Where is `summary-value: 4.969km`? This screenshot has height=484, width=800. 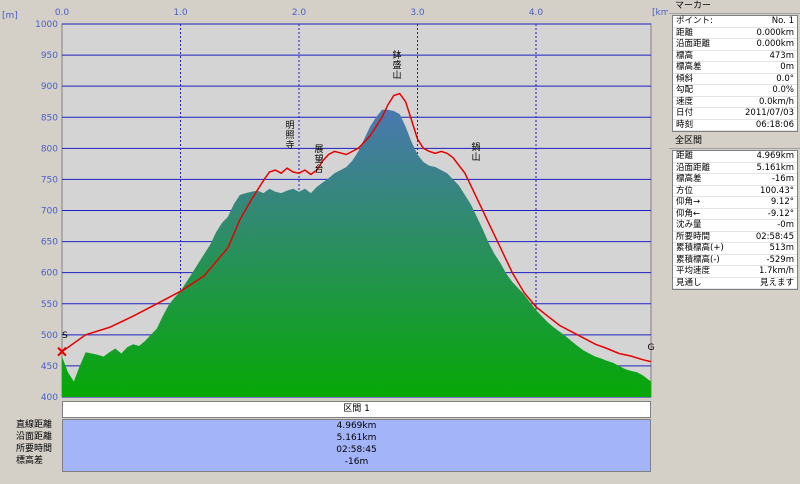 summary-value: 4.969km is located at coordinates (356, 426).